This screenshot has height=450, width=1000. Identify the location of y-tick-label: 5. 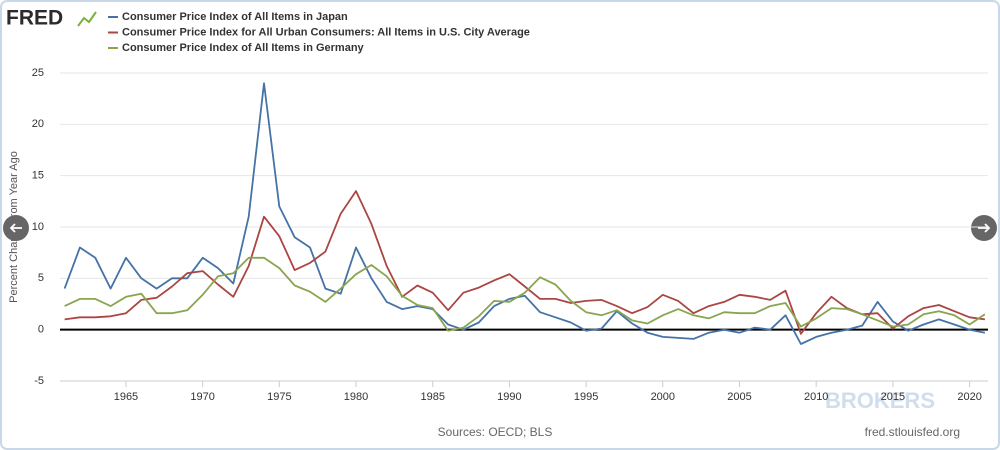
(41, 278).